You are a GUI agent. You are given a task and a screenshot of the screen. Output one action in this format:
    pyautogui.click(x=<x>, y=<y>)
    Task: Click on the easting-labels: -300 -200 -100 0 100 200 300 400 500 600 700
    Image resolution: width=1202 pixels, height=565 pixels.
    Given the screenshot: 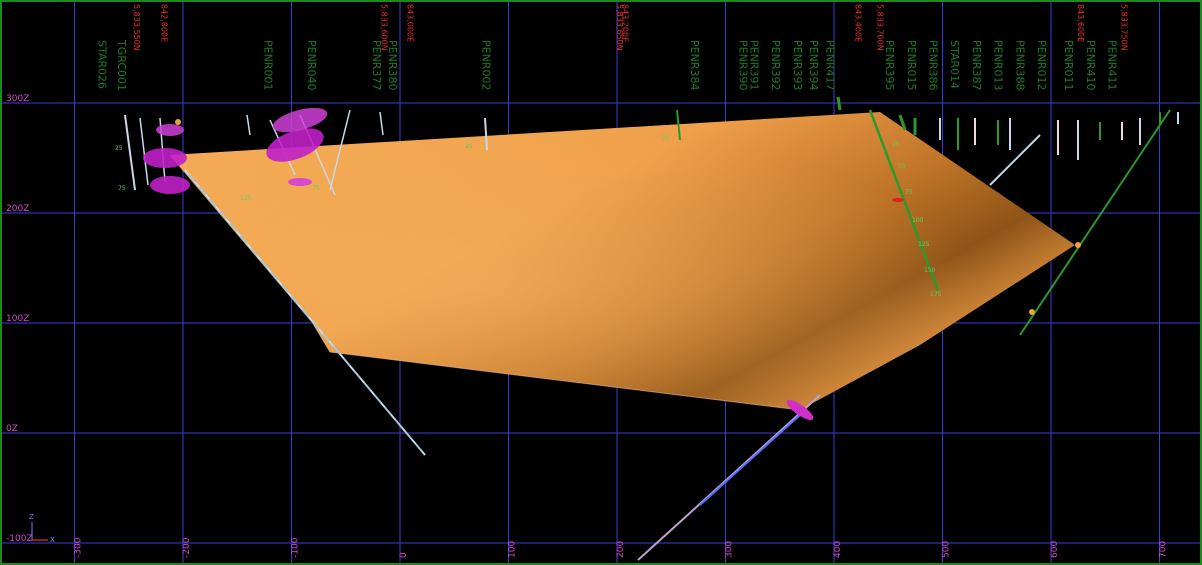 What is the action you would take?
    pyautogui.click(x=621, y=547)
    